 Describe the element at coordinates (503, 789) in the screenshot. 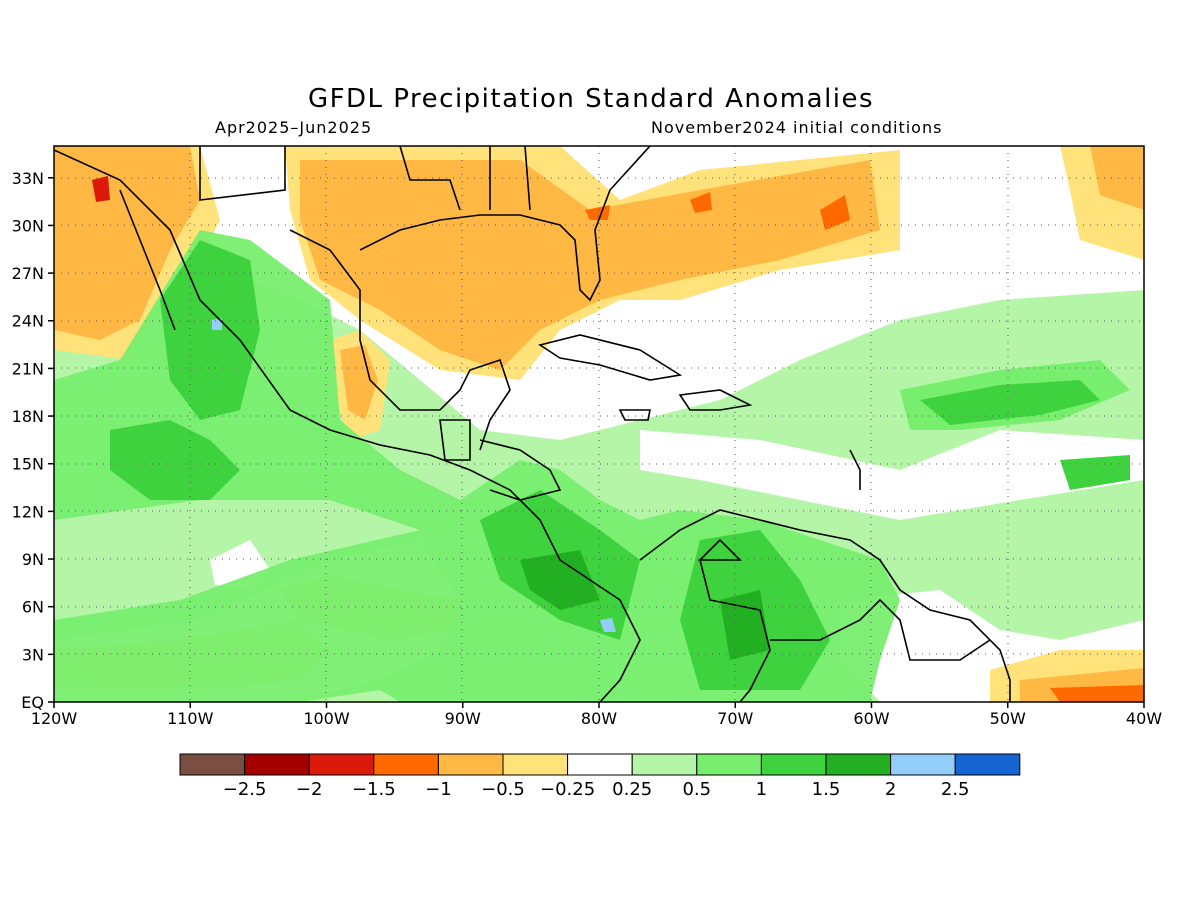

I see `colorbar-label: −0.5` at that location.